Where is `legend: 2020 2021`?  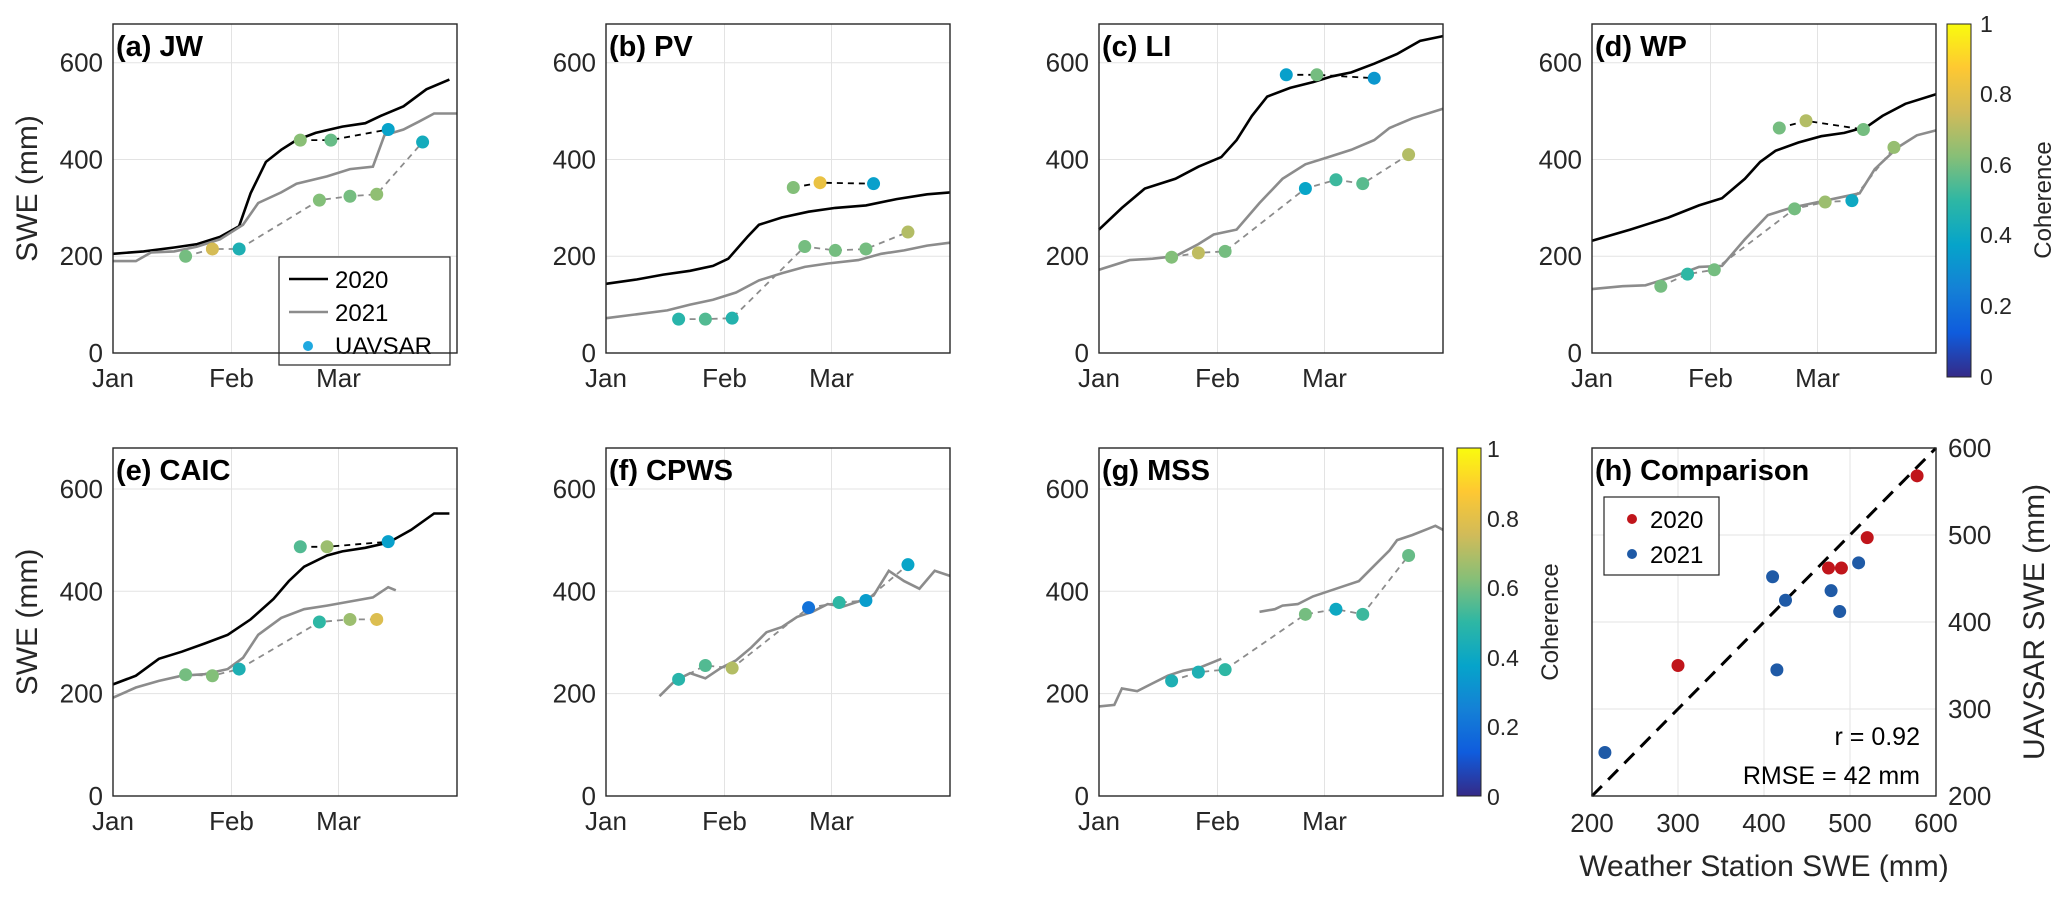
legend: 2020 2021 is located at coordinates (1661, 536).